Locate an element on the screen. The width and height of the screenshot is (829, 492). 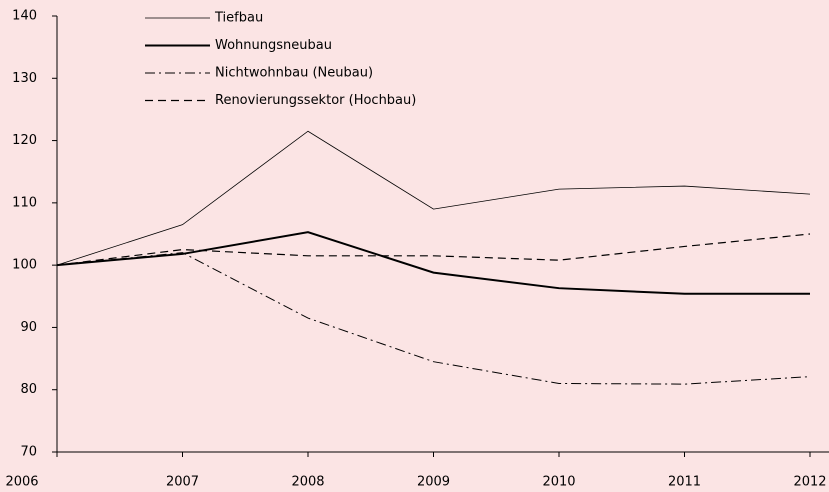
x-tick-label: 2009 is located at coordinates (433, 482).